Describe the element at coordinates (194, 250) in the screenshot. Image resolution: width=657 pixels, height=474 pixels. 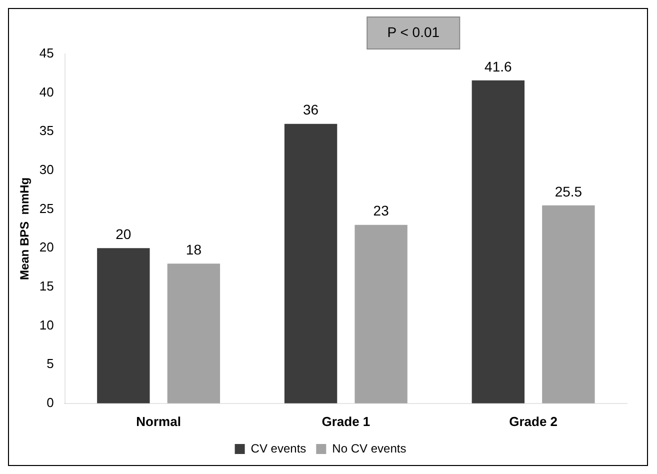
I see `data-label: 18` at that location.